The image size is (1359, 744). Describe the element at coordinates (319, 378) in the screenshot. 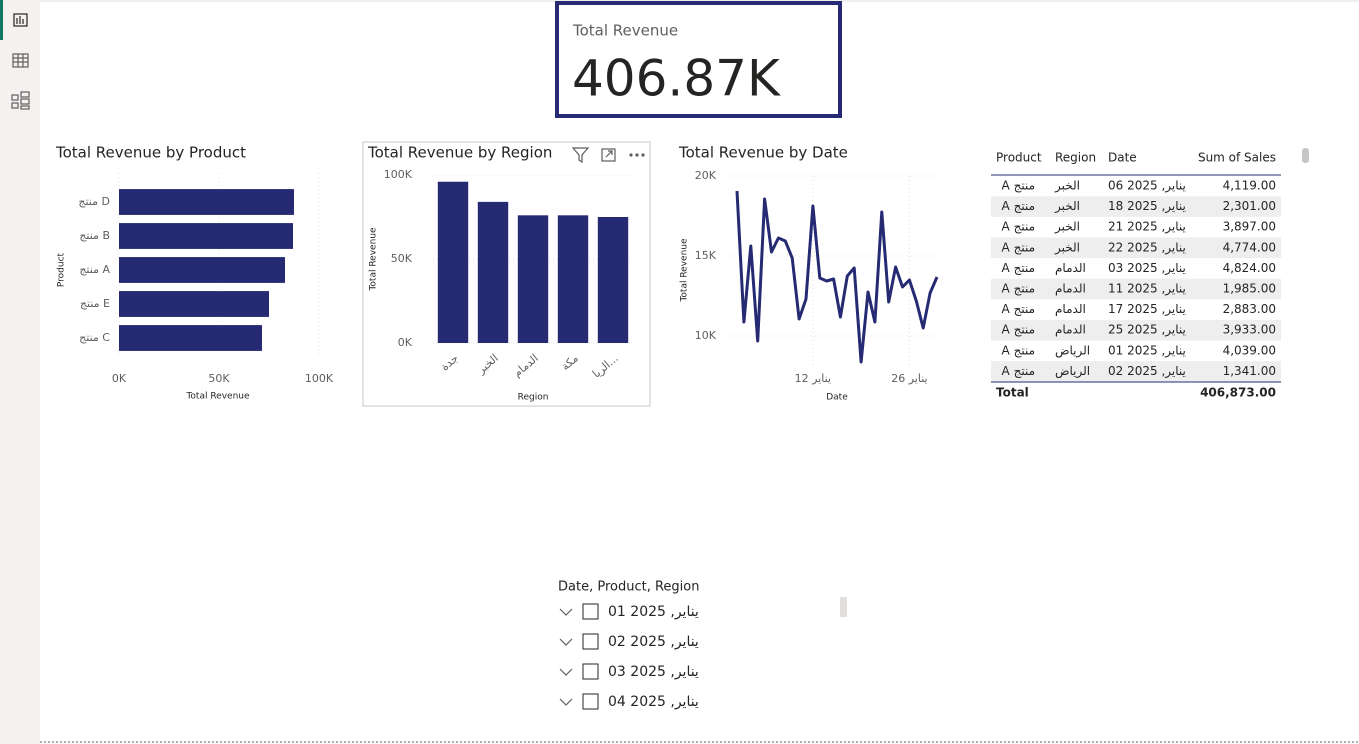

I see `x-tick-label: 100K` at that location.